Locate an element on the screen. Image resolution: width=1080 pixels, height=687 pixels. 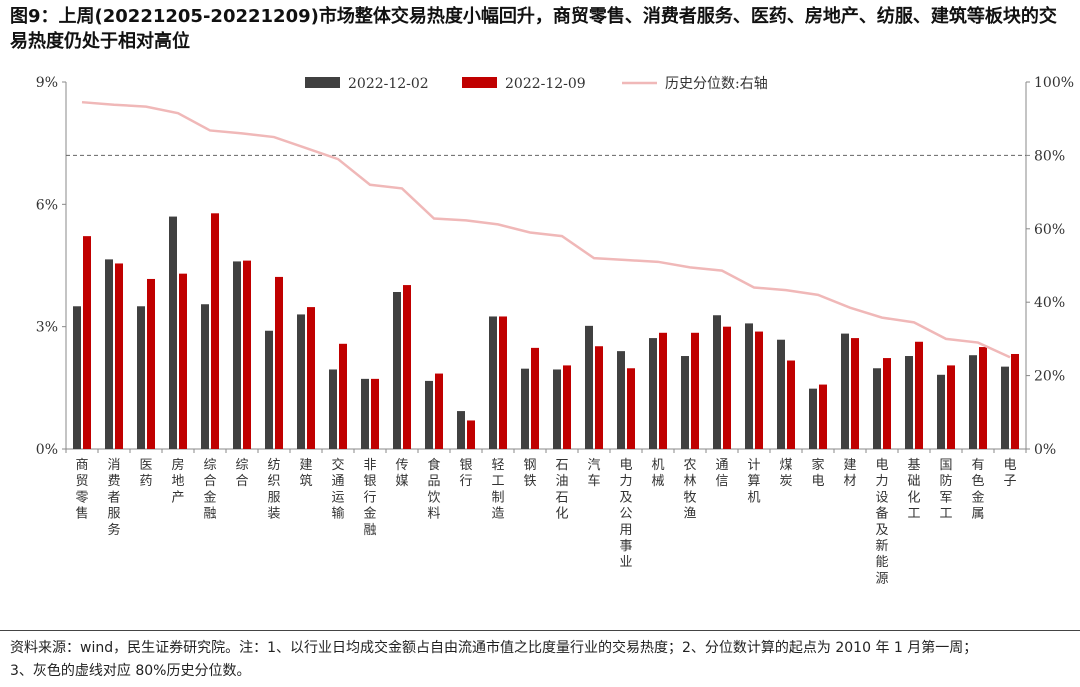
x-tick-label: 交通运输 is located at coordinates (337, 489).